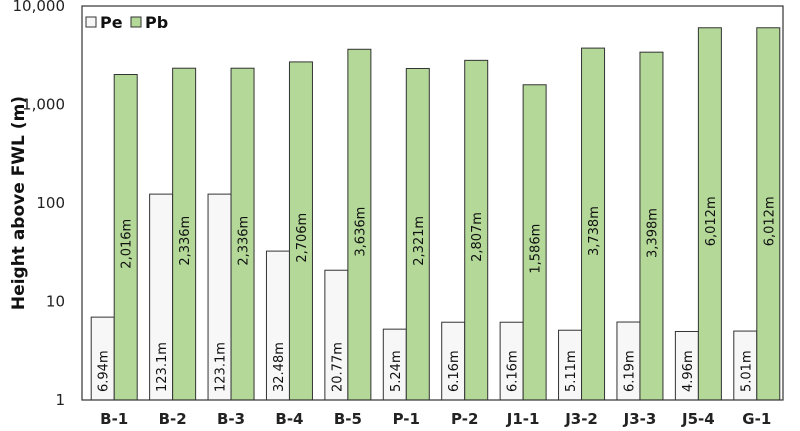 This screenshot has width=800, height=431. What do you see at coordinates (39, 7) in the screenshot?
I see `y-tick-label: 10,000` at bounding box center [39, 7].